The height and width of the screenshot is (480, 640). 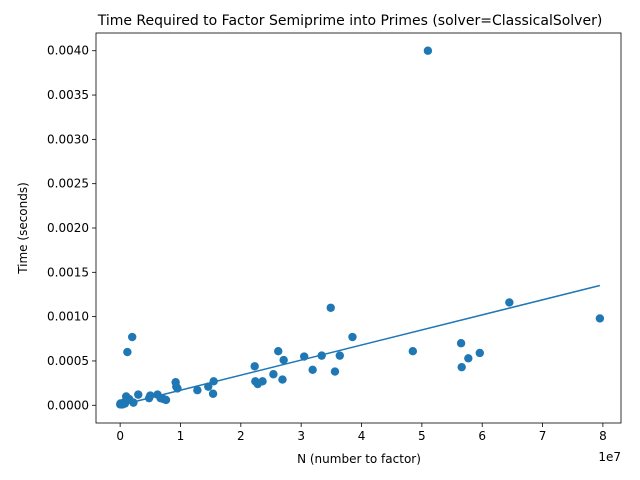 I want to click on x-tick-label: 4, so click(x=362, y=436).